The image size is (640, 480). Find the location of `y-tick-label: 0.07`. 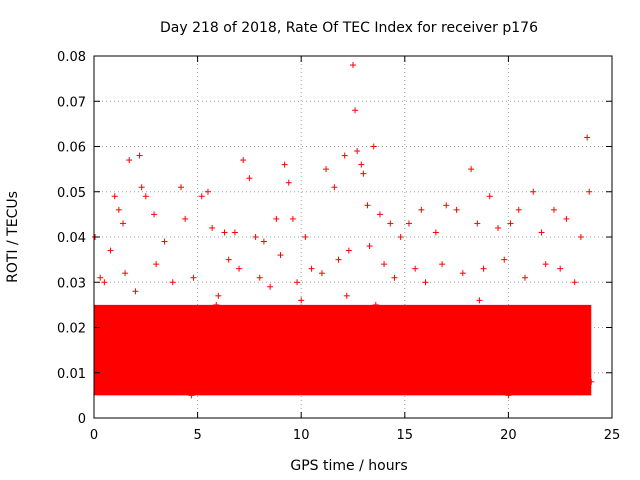

y-tick-label: 0.07 is located at coordinates (71, 102).